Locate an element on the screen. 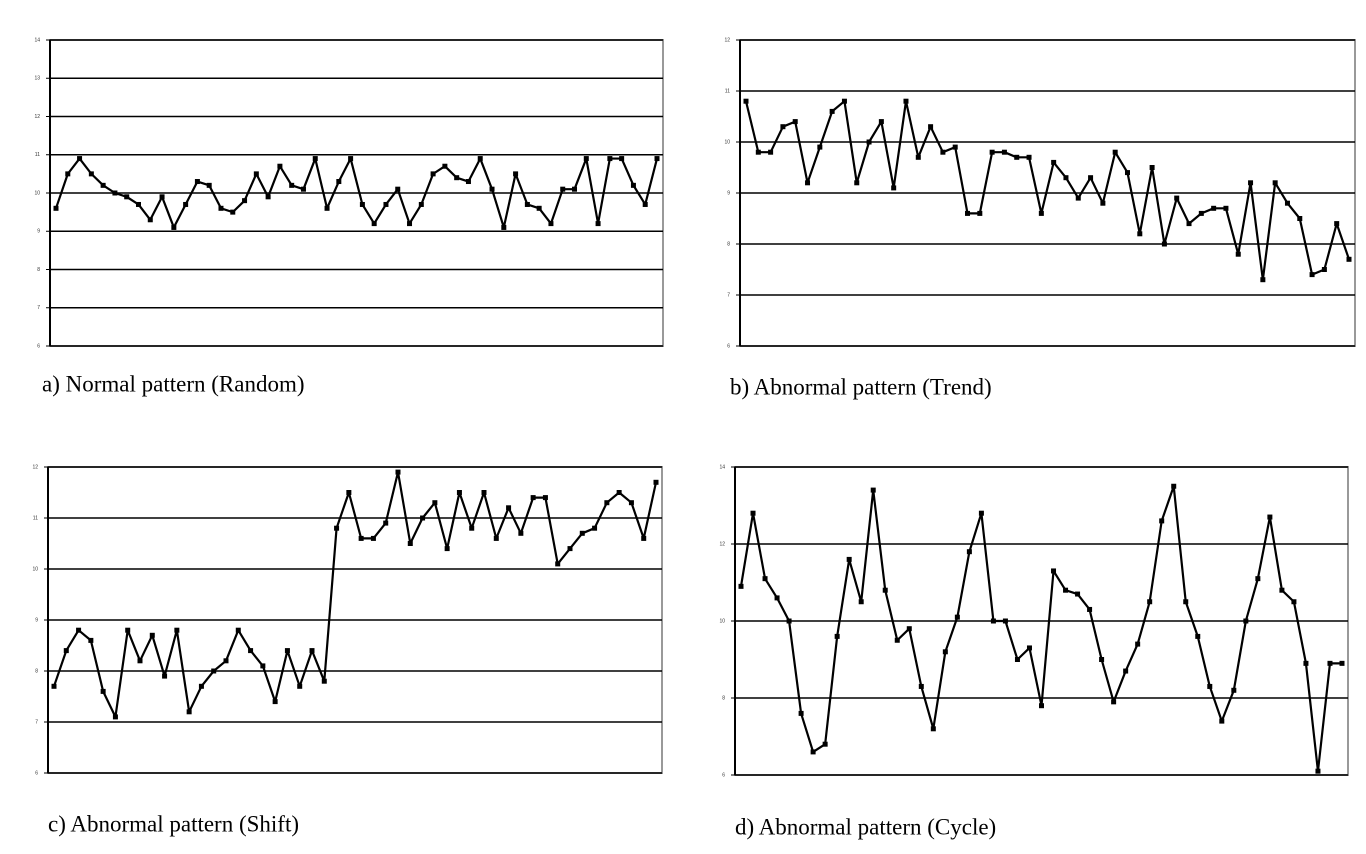 This screenshot has width=1366, height=854. y-tick-label: 12 is located at coordinates (35, 467).